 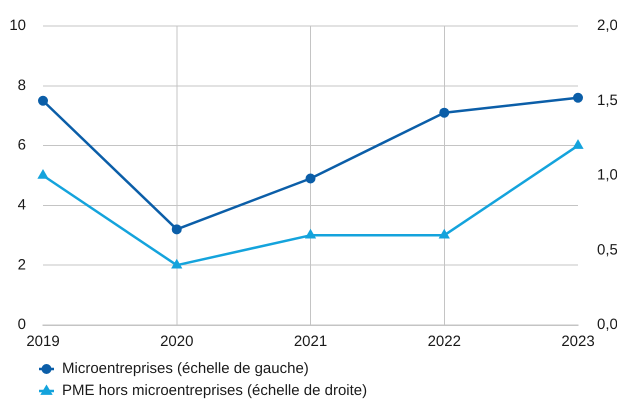 I want to click on legend-label: PME hors microentreprises (échelle de droite), so click(x=215, y=391).